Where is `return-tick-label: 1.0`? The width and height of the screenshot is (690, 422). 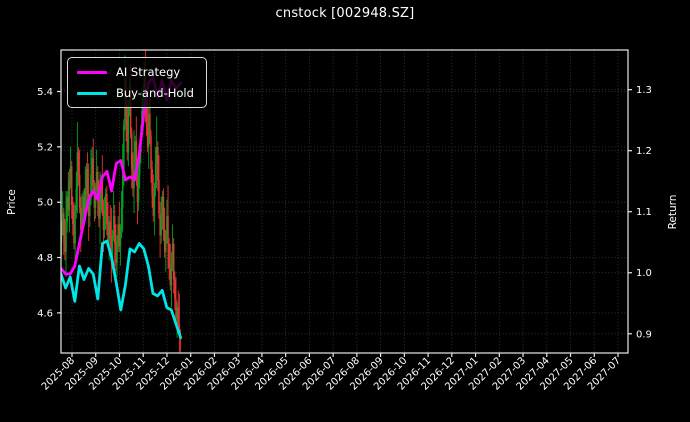
return-tick-label: 1.0 is located at coordinates (644, 273).